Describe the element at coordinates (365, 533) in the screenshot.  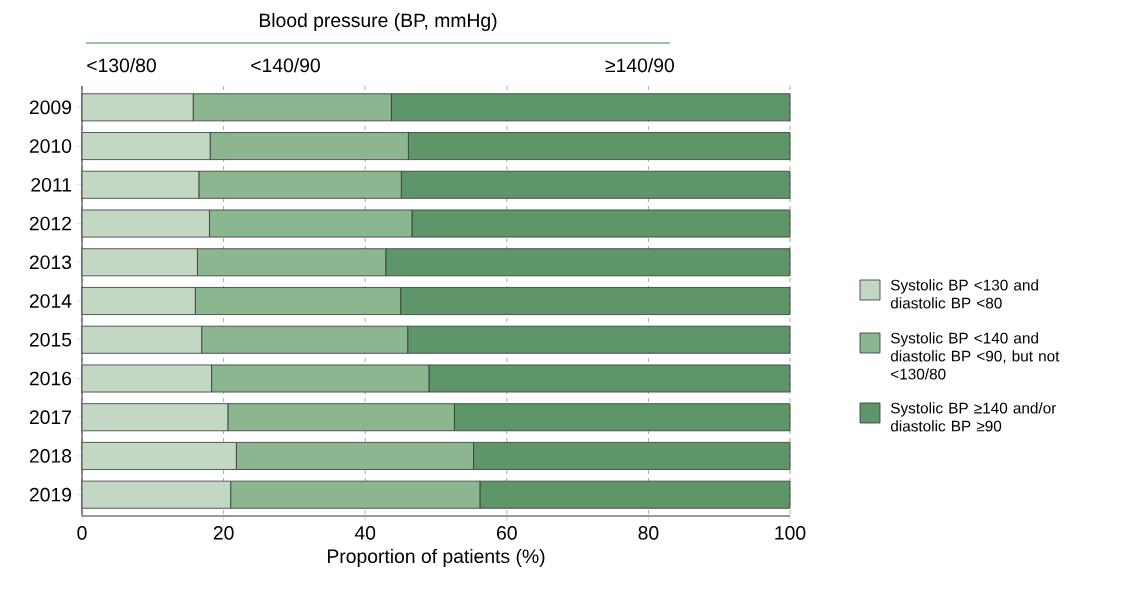
I see `x-tick-label: 40` at that location.